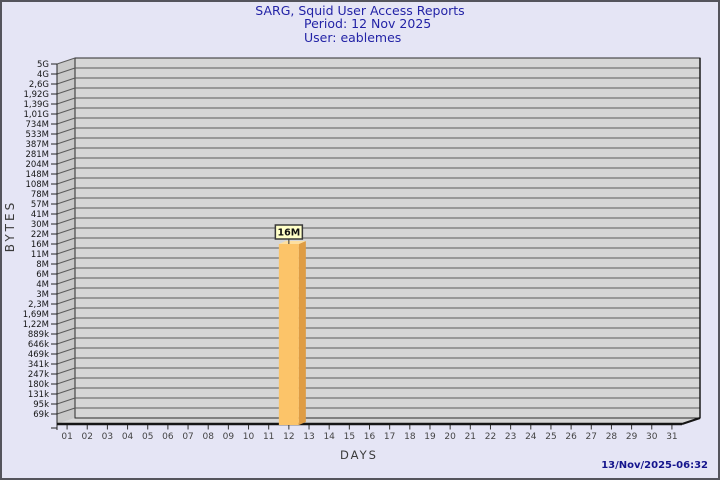 The image size is (720, 480). What do you see at coordinates (42, 265) in the screenshot?
I see `y-tick-label: 8M` at bounding box center [42, 265].